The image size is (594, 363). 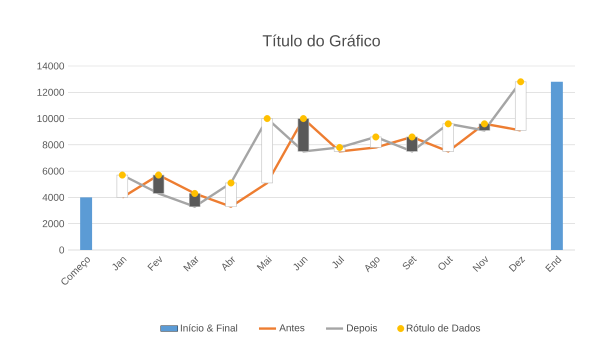 What do you see at coordinates (338, 261) in the screenshot?
I see `x-tick-label: Jul` at bounding box center [338, 261].